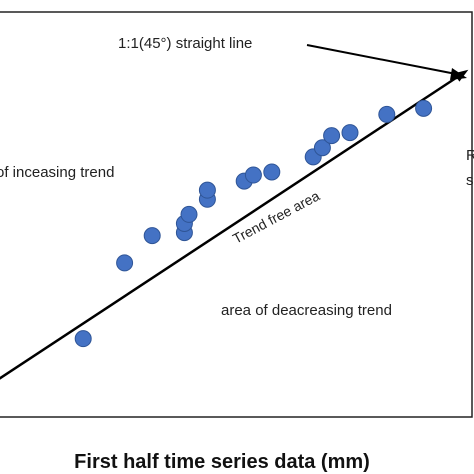 The height and width of the screenshot is (474, 474). Describe the element at coordinates (470, 180) in the screenshot. I see `right-cut-label-2: s` at that location.